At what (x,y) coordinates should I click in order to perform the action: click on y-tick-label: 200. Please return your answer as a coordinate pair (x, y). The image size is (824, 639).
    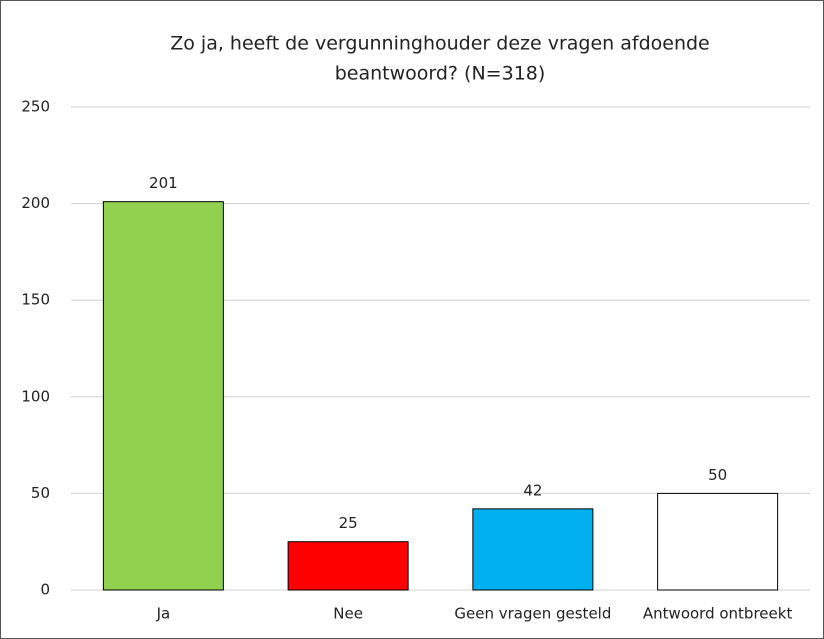
    Looking at the image, I should click on (35, 203).